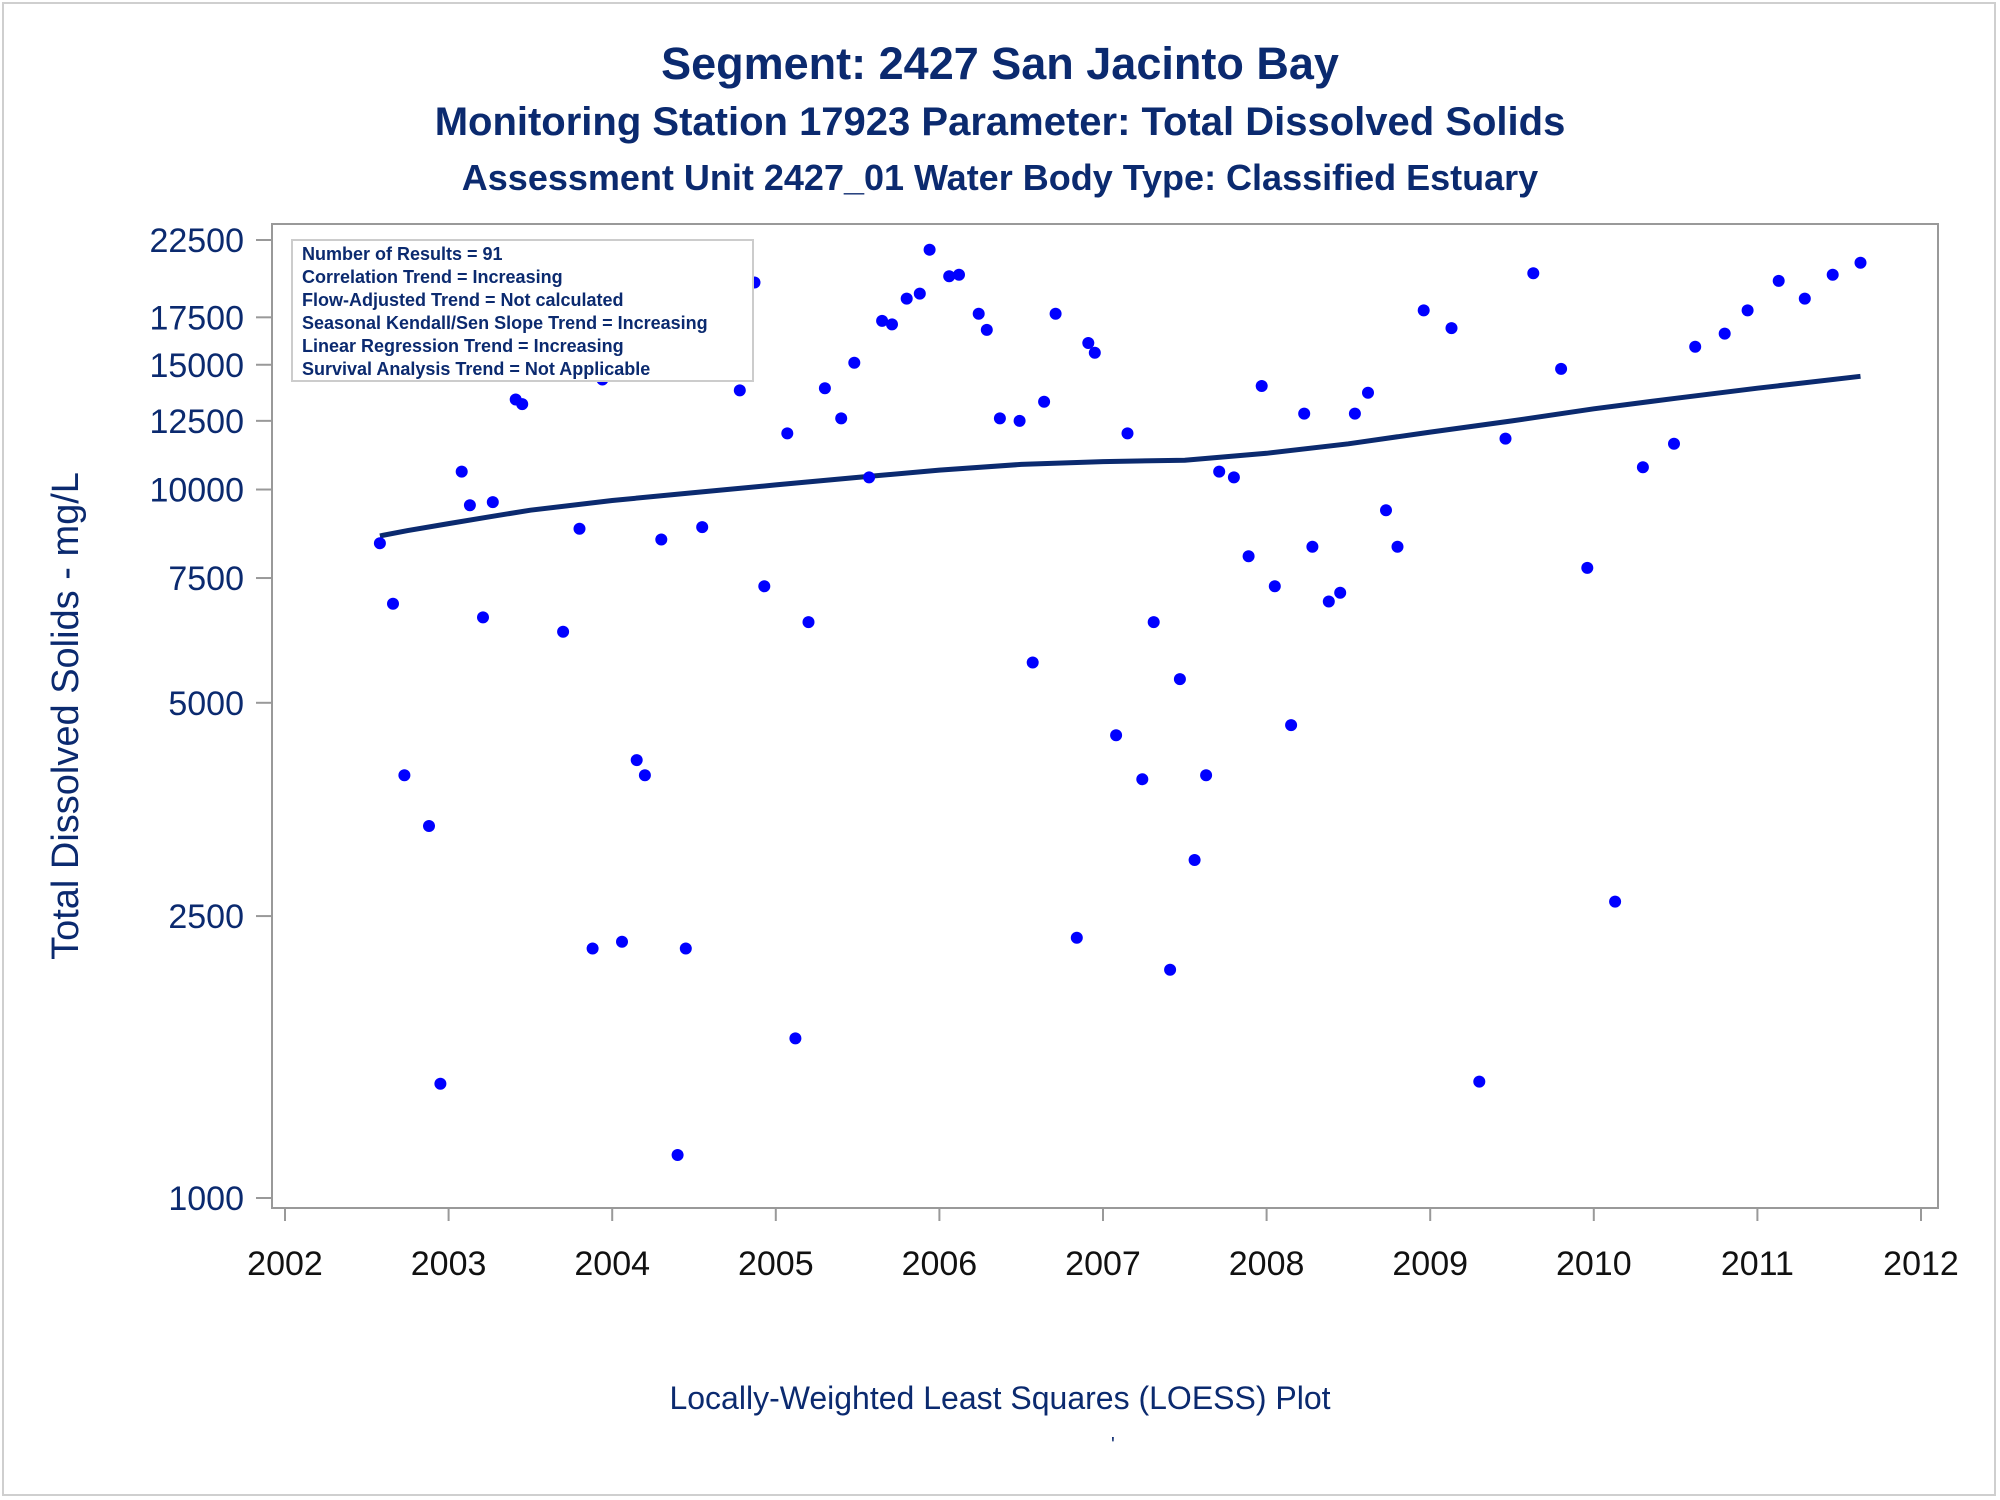 The height and width of the screenshot is (1500, 2000). Describe the element at coordinates (1430, 1264) in the screenshot. I see `x-tick-label: 2009` at that location.